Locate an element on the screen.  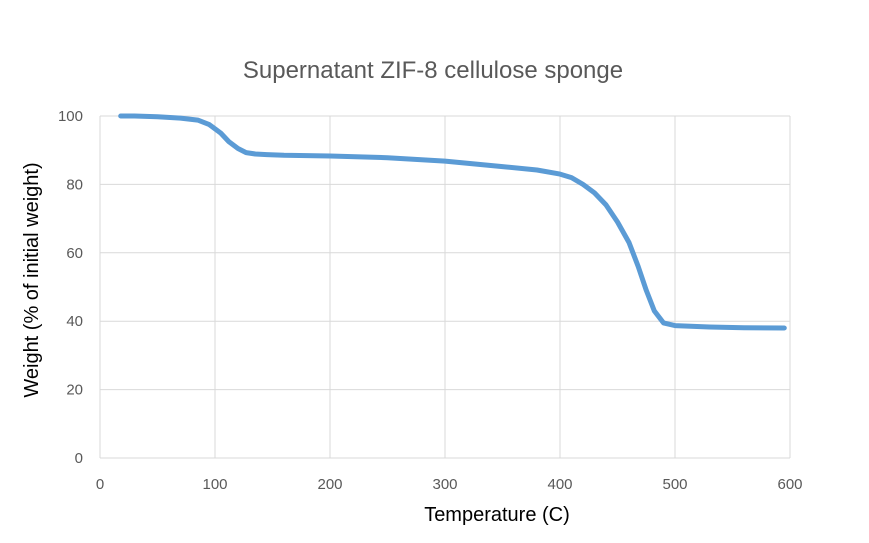
y-tick-label: 20 is located at coordinates (74, 390).